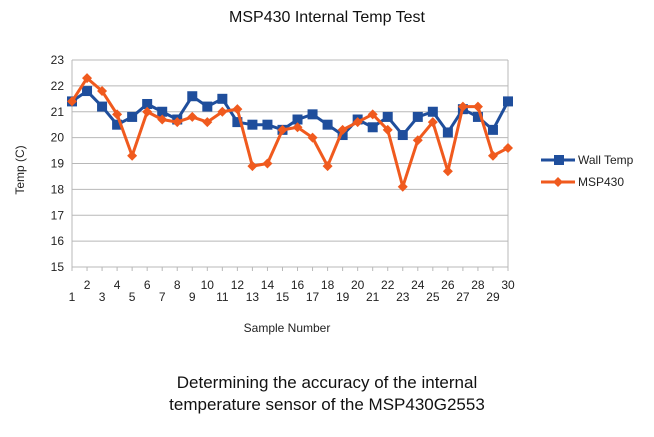  I want to click on legend: Wall Temp MSP430, so click(587, 171).